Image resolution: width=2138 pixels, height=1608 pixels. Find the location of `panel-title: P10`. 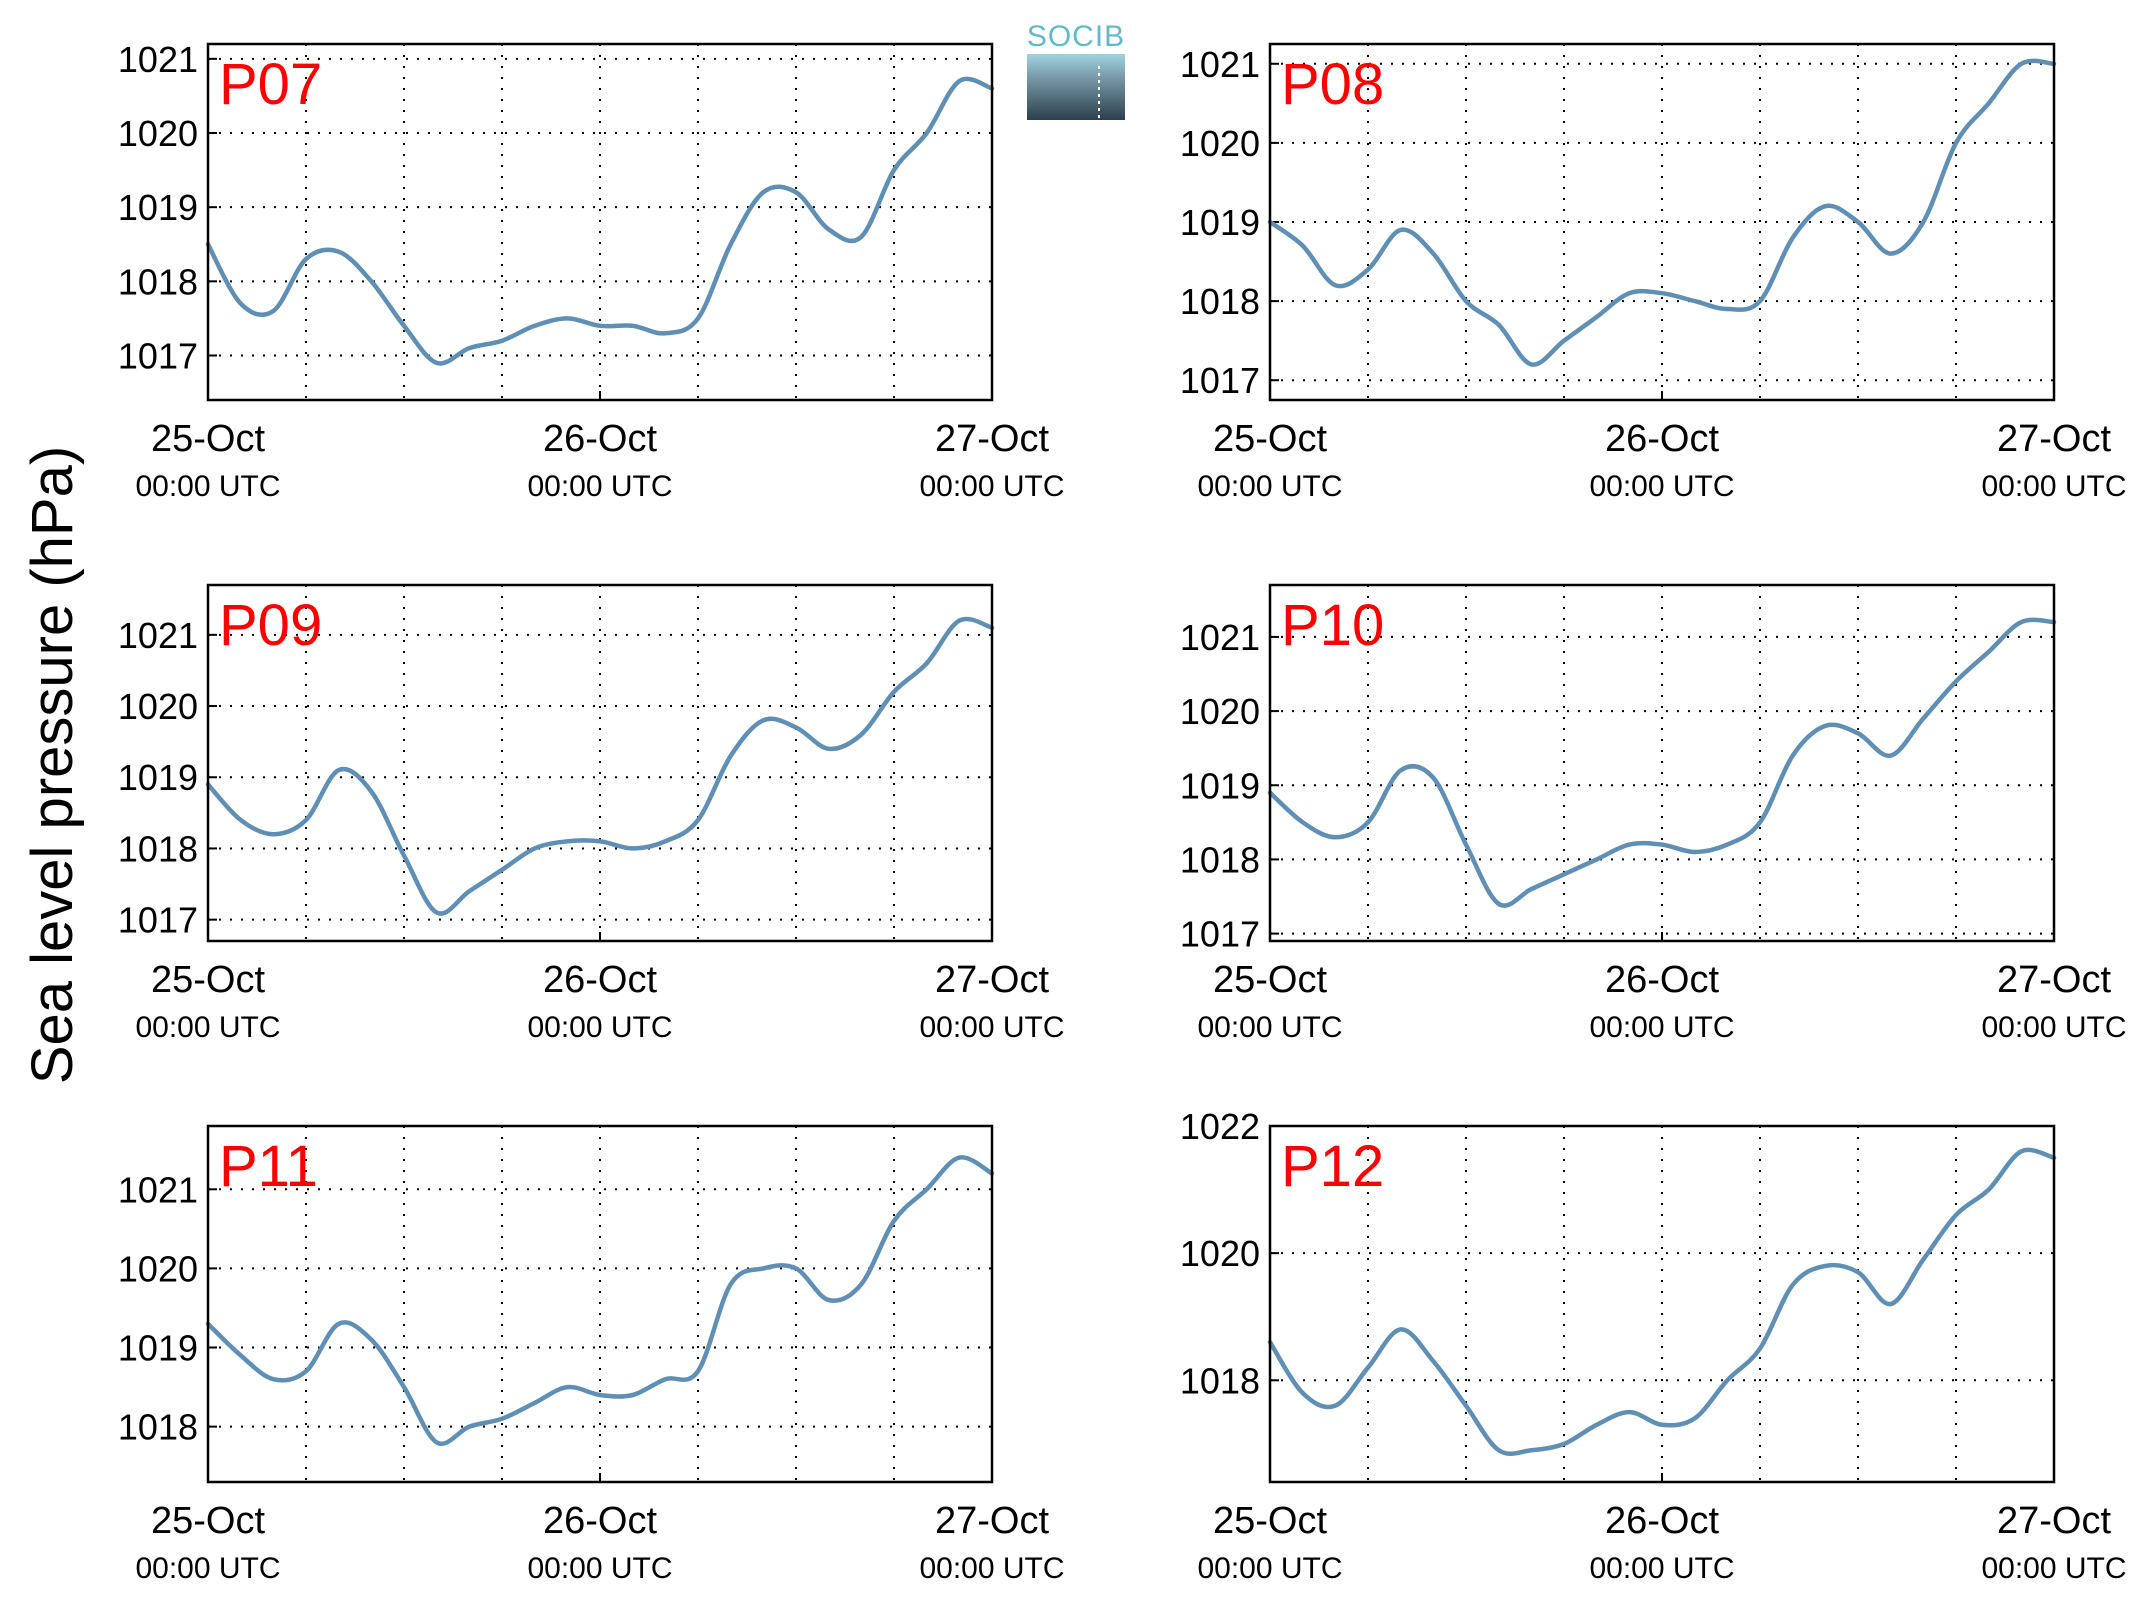

panel-title: P10 is located at coordinates (1332, 625).